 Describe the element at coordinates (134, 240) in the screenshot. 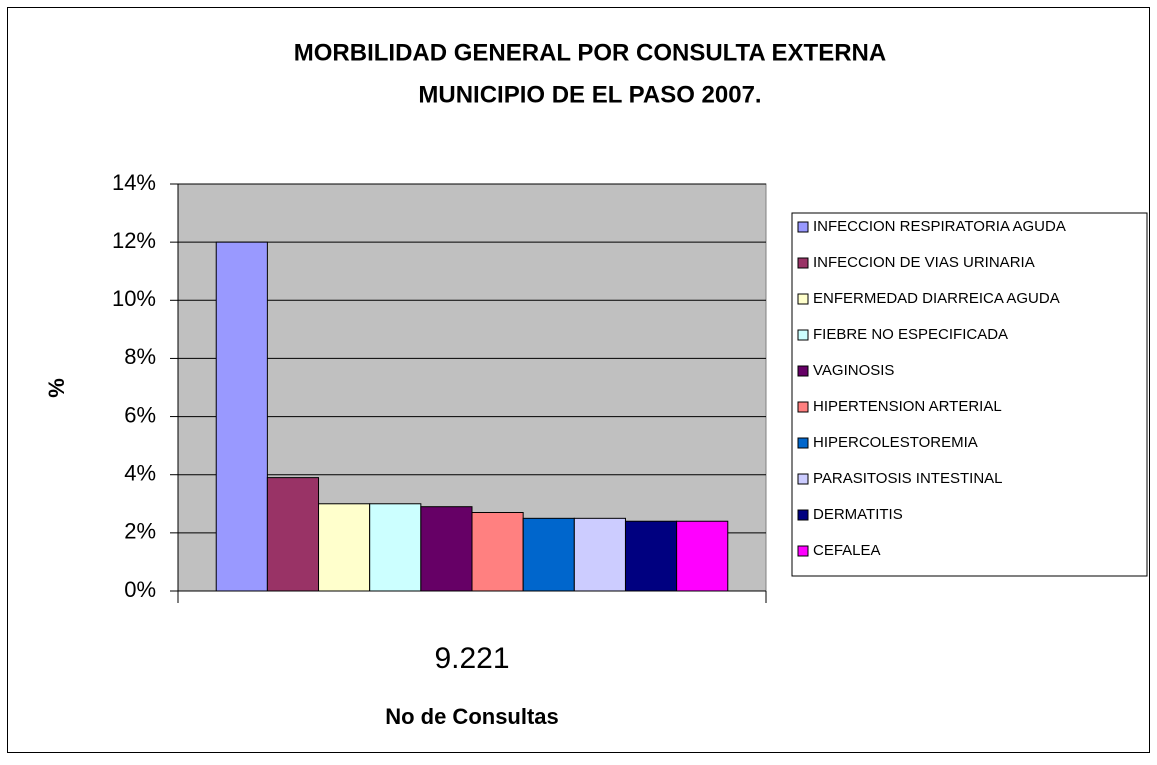

I see `y-tick-label: 12%` at that location.